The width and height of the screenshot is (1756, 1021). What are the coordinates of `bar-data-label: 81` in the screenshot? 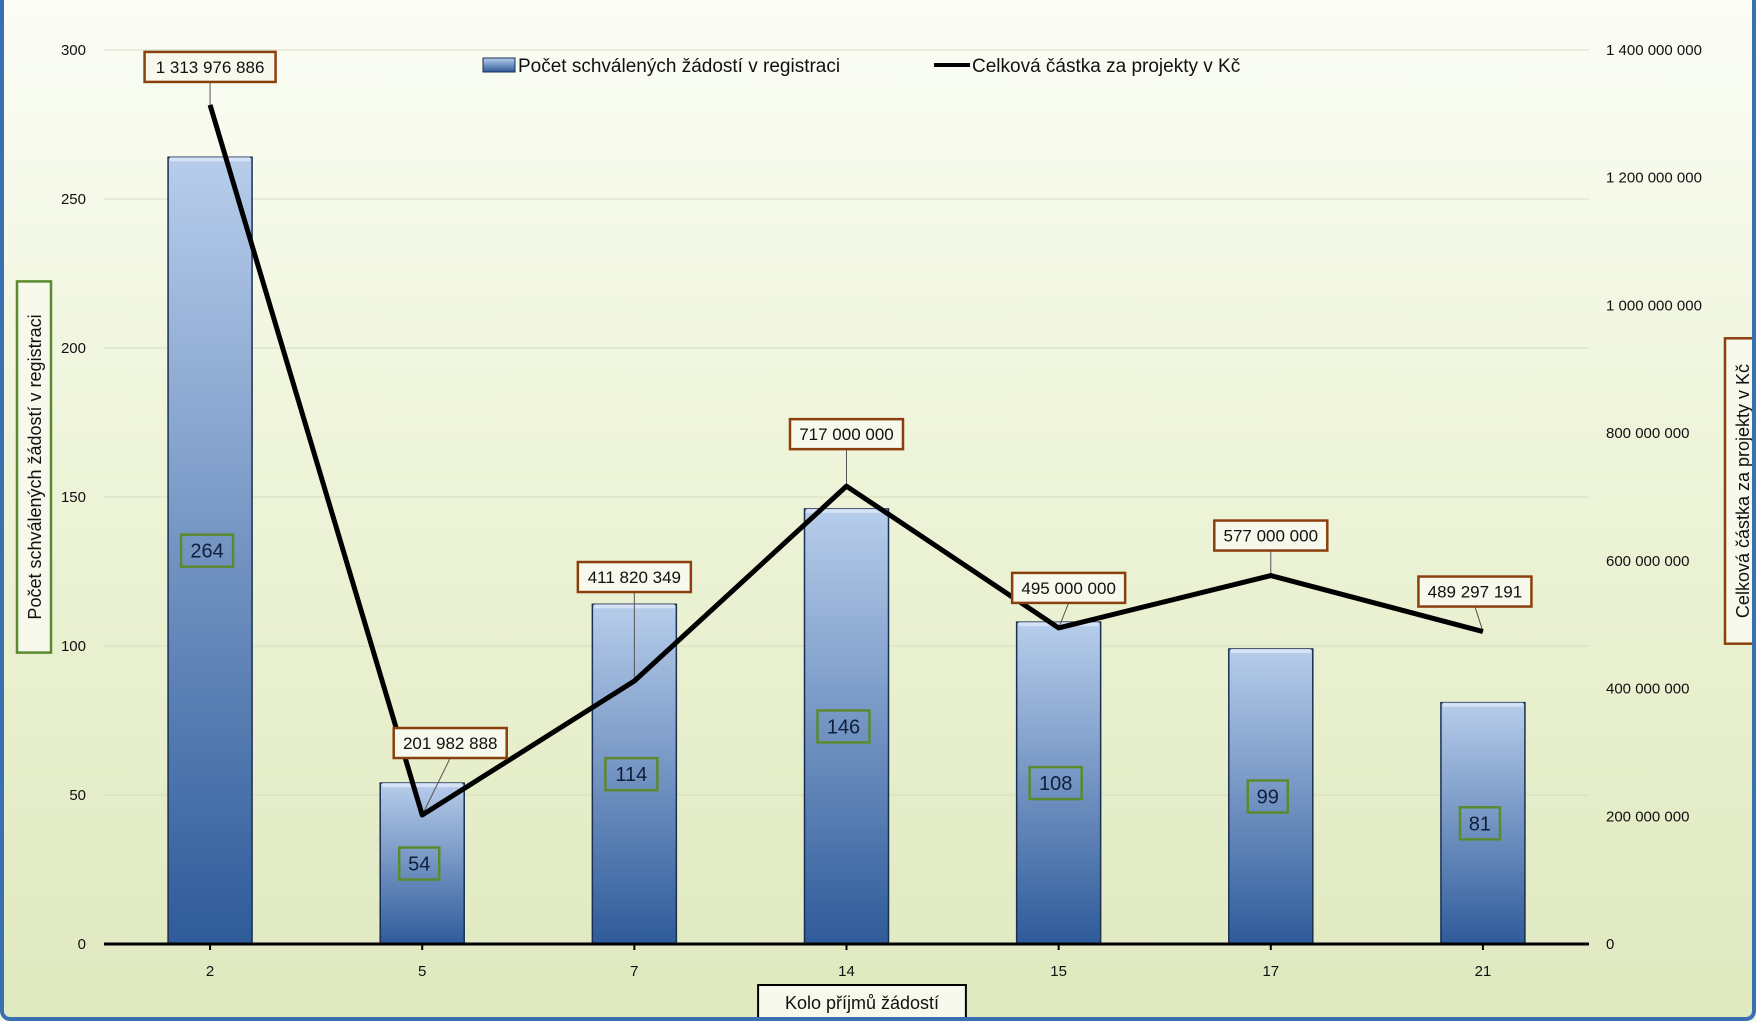 It's located at (1480, 824).